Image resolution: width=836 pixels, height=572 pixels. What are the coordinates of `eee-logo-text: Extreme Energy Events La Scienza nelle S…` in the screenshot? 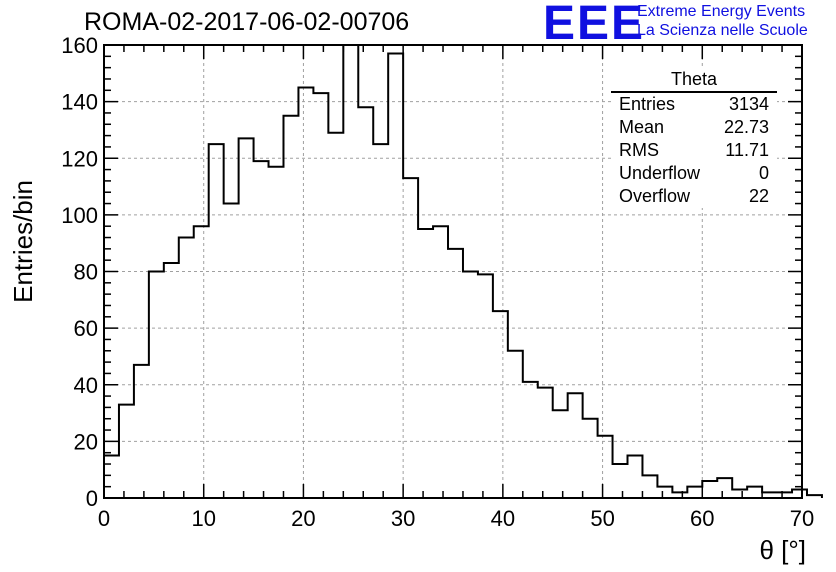 It's located at (722, 21).